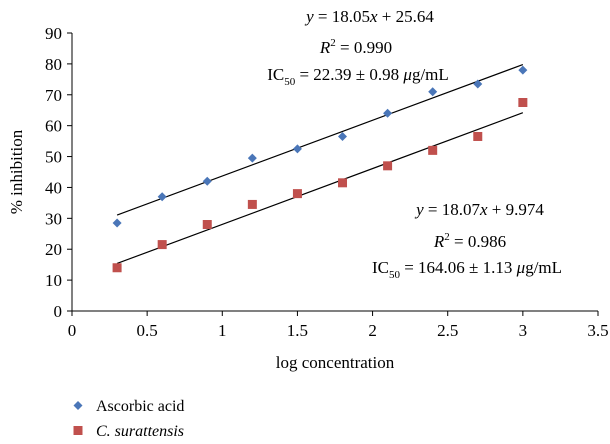 The height and width of the screenshot is (444, 610). I want to click on x-tick-label: 3, so click(523, 330).